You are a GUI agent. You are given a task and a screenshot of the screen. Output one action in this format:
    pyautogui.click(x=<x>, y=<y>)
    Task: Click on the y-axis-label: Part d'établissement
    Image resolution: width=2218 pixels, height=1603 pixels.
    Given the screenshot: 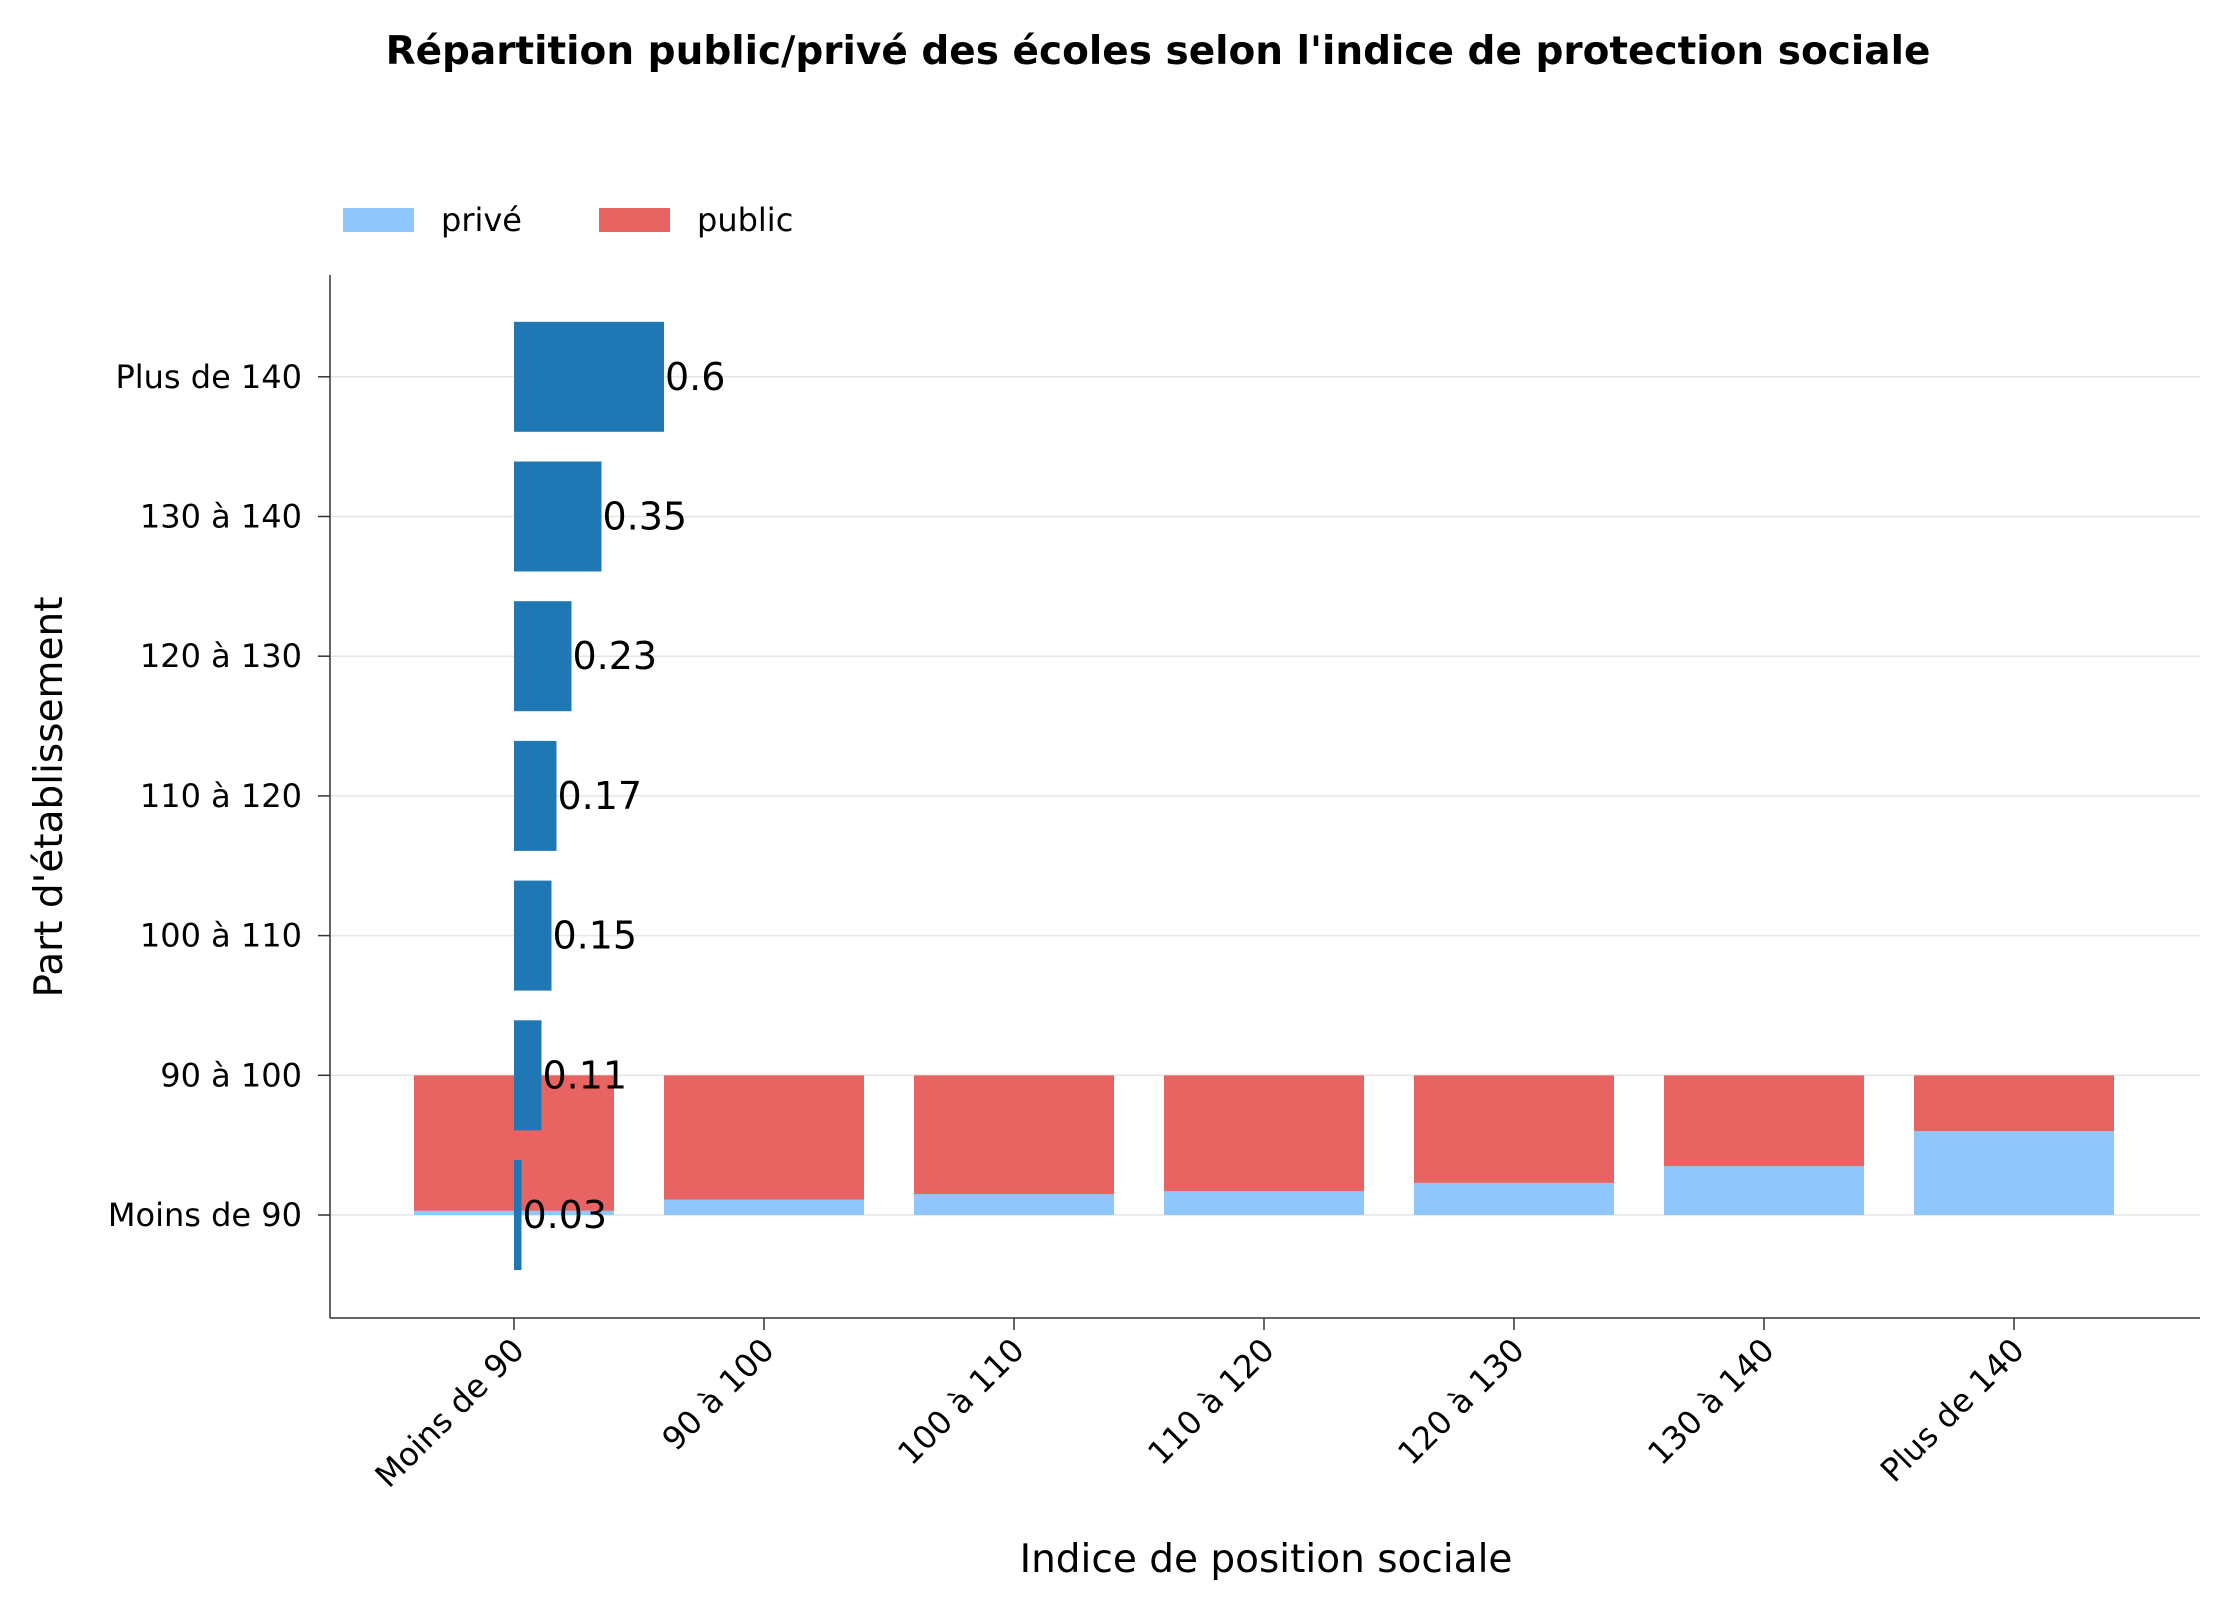 What is the action you would take?
    pyautogui.click(x=49, y=796)
    